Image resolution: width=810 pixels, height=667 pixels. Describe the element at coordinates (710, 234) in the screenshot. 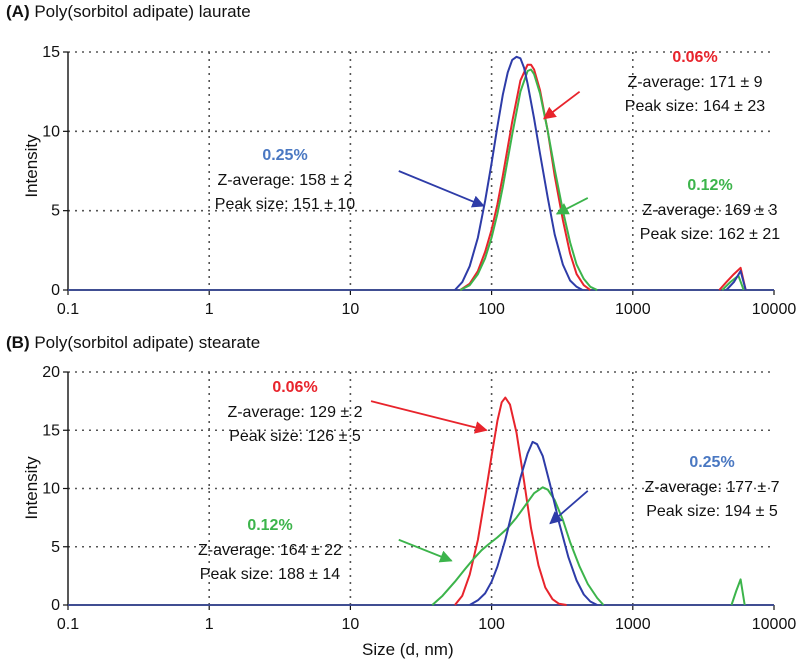

I see `panel-a-annotation-0-12pct-line: Peak size: 162 ± 21` at that location.